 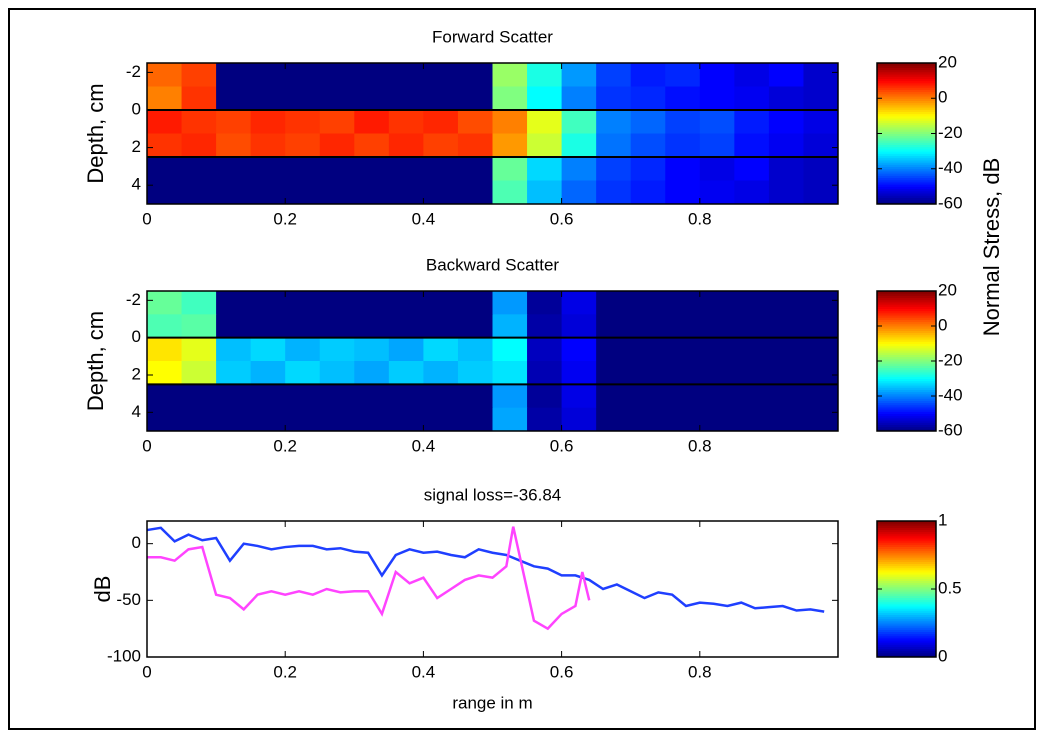 What do you see at coordinates (136, 373) in the screenshot?
I see `y-tick-label: 2` at bounding box center [136, 373].